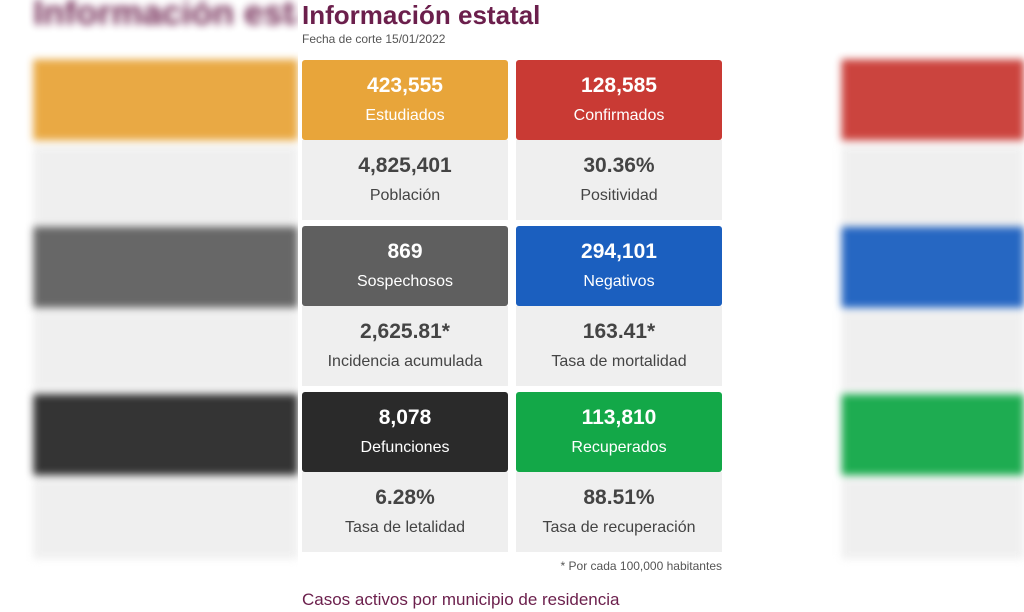  I want to click on recuperados-value: 113,810, so click(619, 417).